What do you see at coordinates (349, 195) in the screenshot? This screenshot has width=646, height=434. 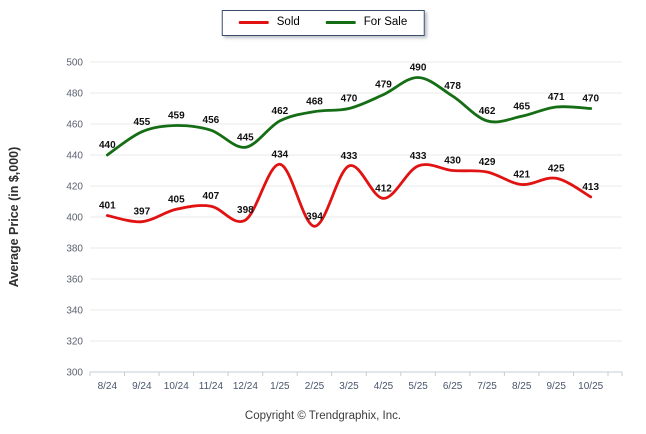 I see `sold-series-line` at bounding box center [349, 195].